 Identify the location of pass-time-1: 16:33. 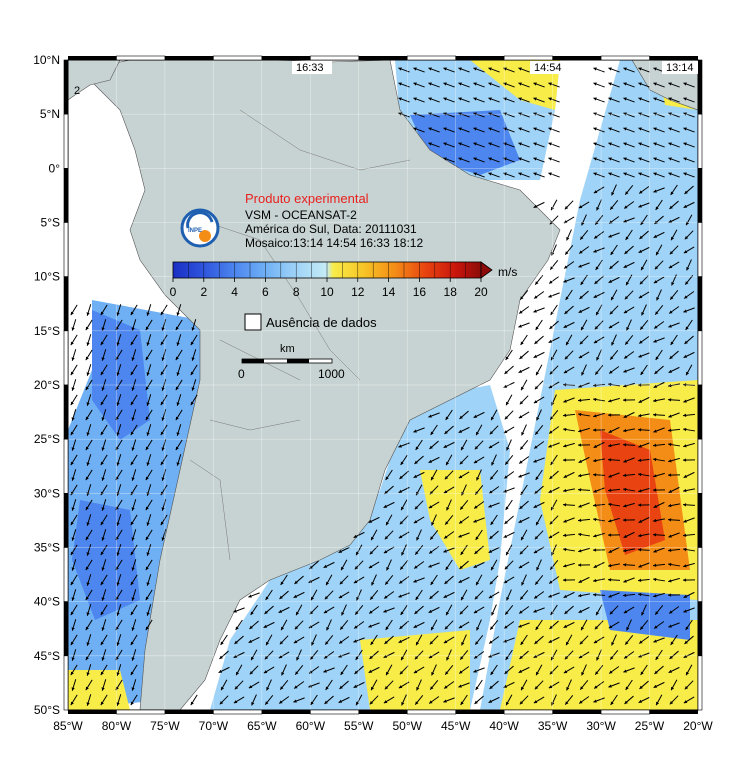
(310, 68).